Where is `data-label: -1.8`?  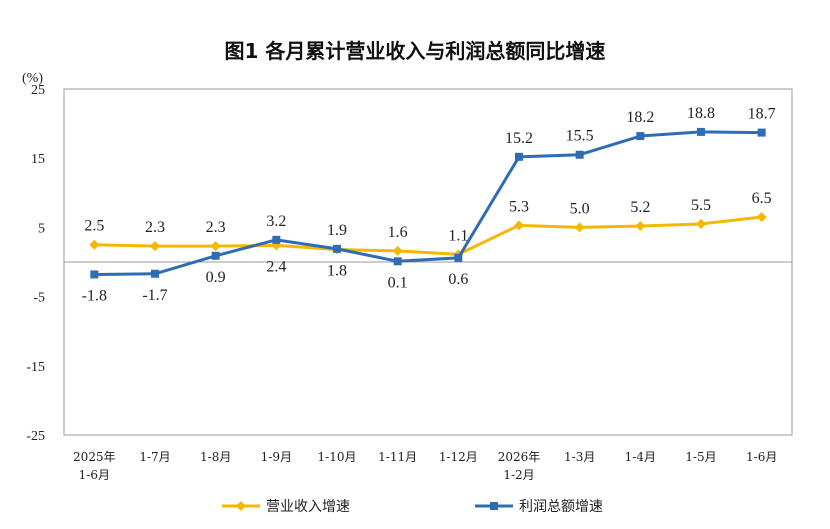 data-label: -1.8 is located at coordinates (94, 295).